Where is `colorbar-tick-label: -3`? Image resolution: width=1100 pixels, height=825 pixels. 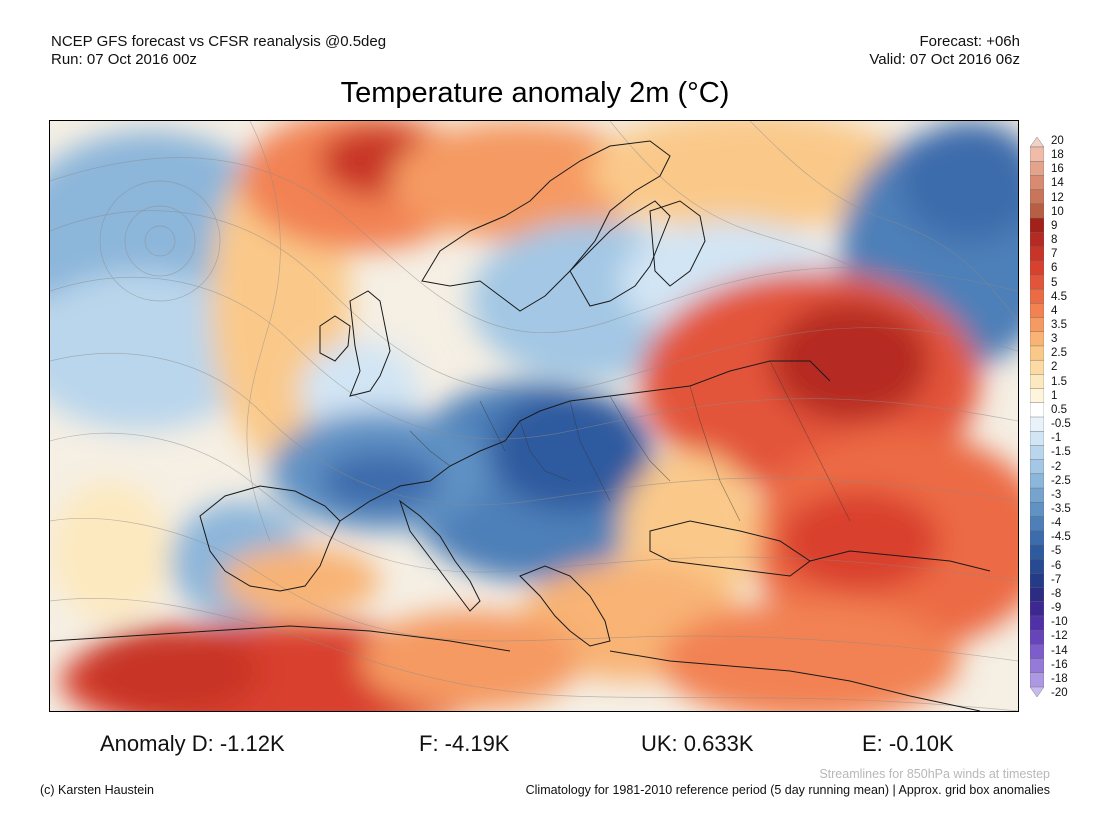
colorbar-tick-label: -3 is located at coordinates (1056, 494).